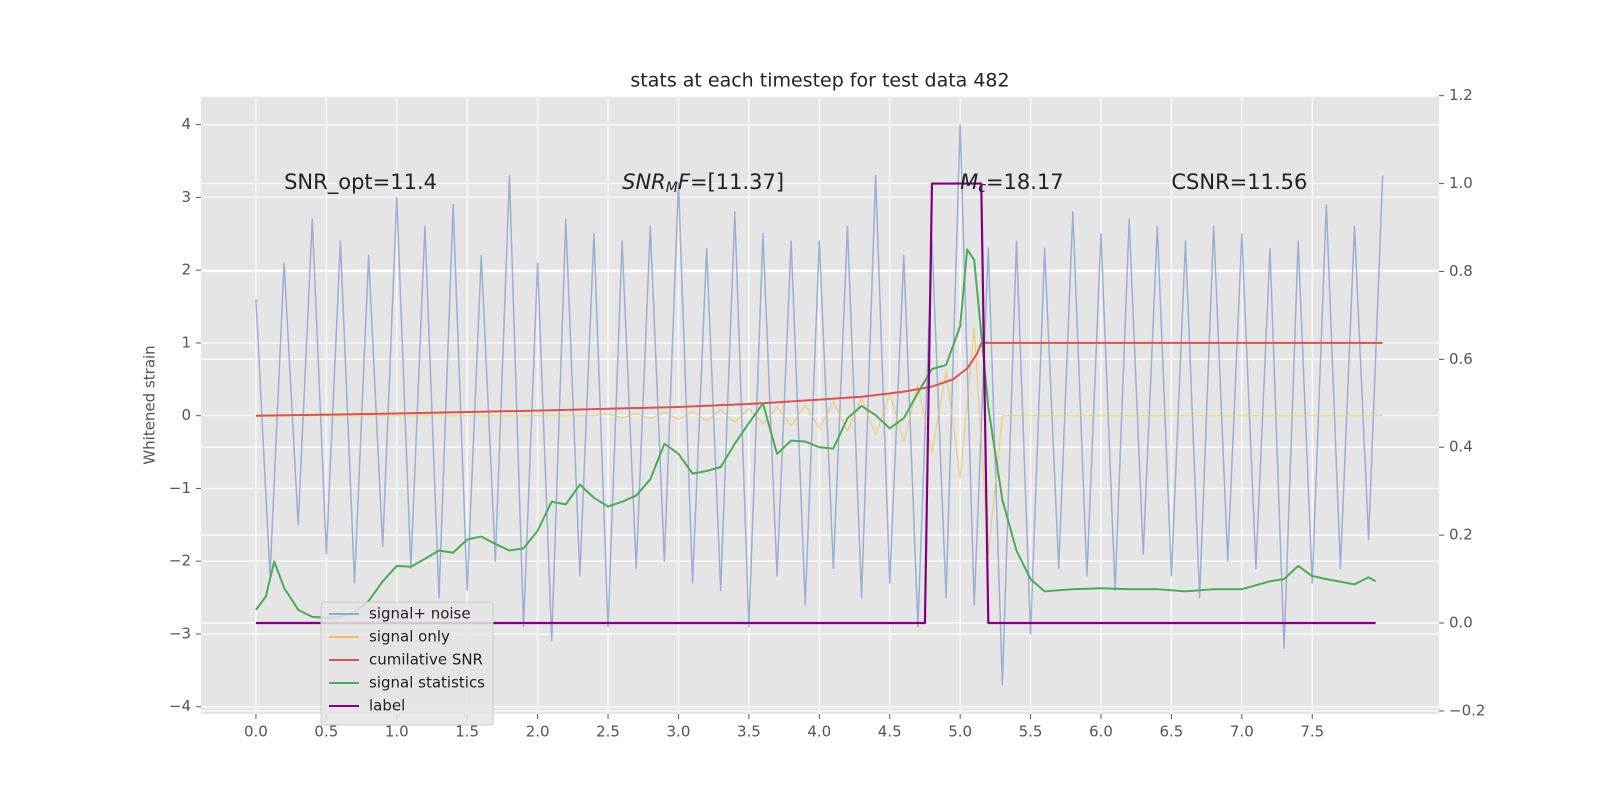 The width and height of the screenshot is (1600, 800). Describe the element at coordinates (1242, 732) in the screenshot. I see `x-tick-label: 7.0` at that location.